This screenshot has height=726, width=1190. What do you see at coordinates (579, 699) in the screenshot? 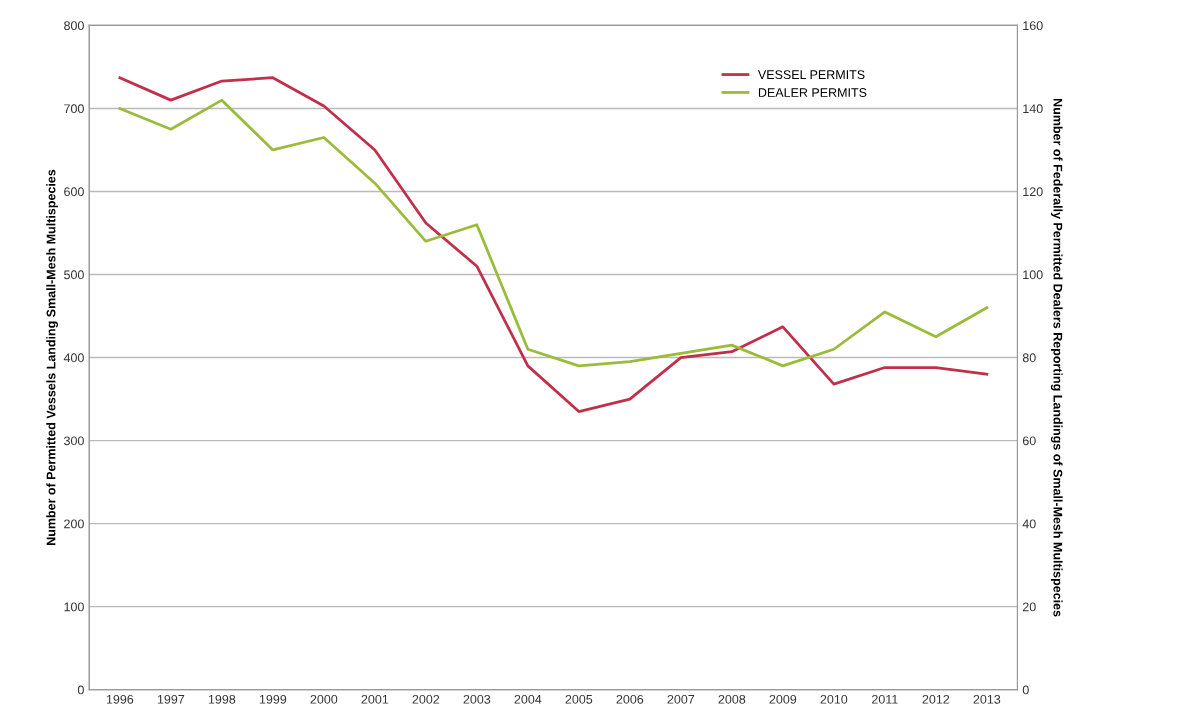
I see `x-tick-label: 2005` at bounding box center [579, 699].